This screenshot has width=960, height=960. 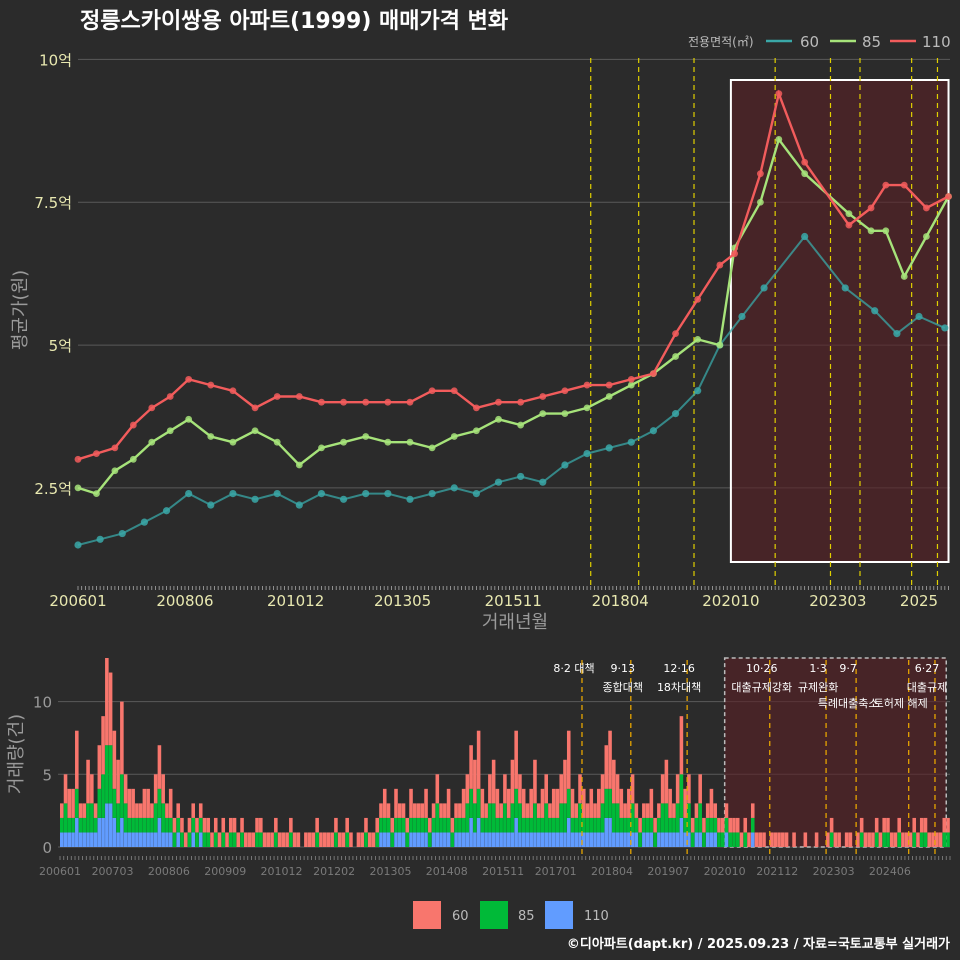 I want to click on volume-x-tick-label: 201408, so click(x=447, y=871).